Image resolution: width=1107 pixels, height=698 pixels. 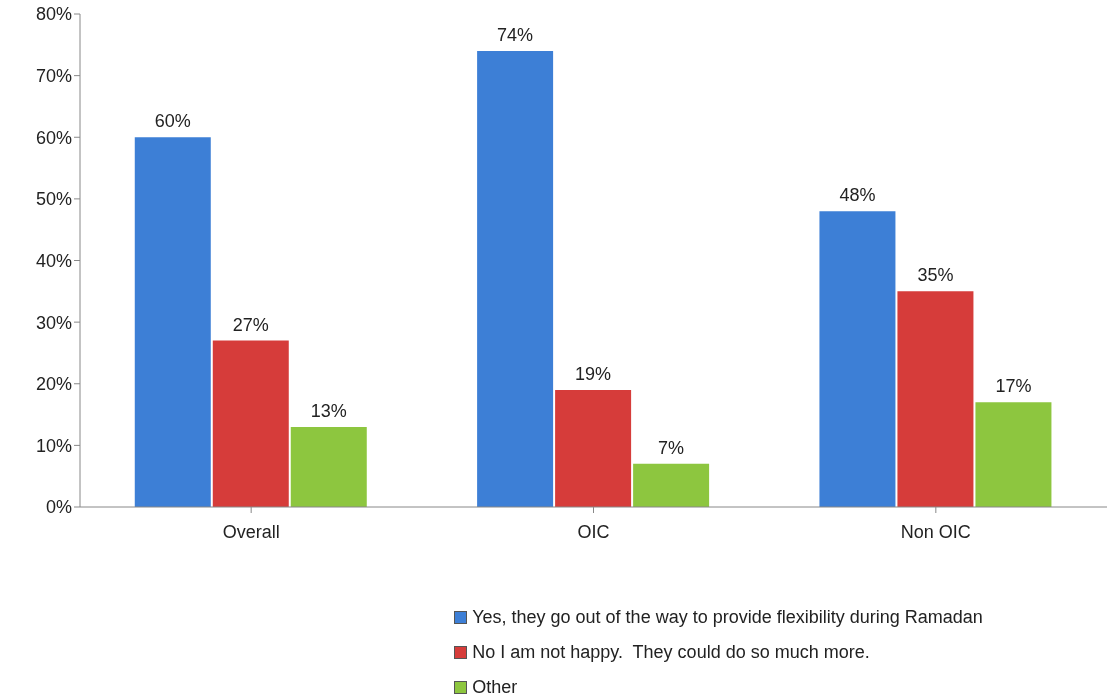 What do you see at coordinates (593, 531) in the screenshot?
I see `x-tick-label: OIC` at bounding box center [593, 531].